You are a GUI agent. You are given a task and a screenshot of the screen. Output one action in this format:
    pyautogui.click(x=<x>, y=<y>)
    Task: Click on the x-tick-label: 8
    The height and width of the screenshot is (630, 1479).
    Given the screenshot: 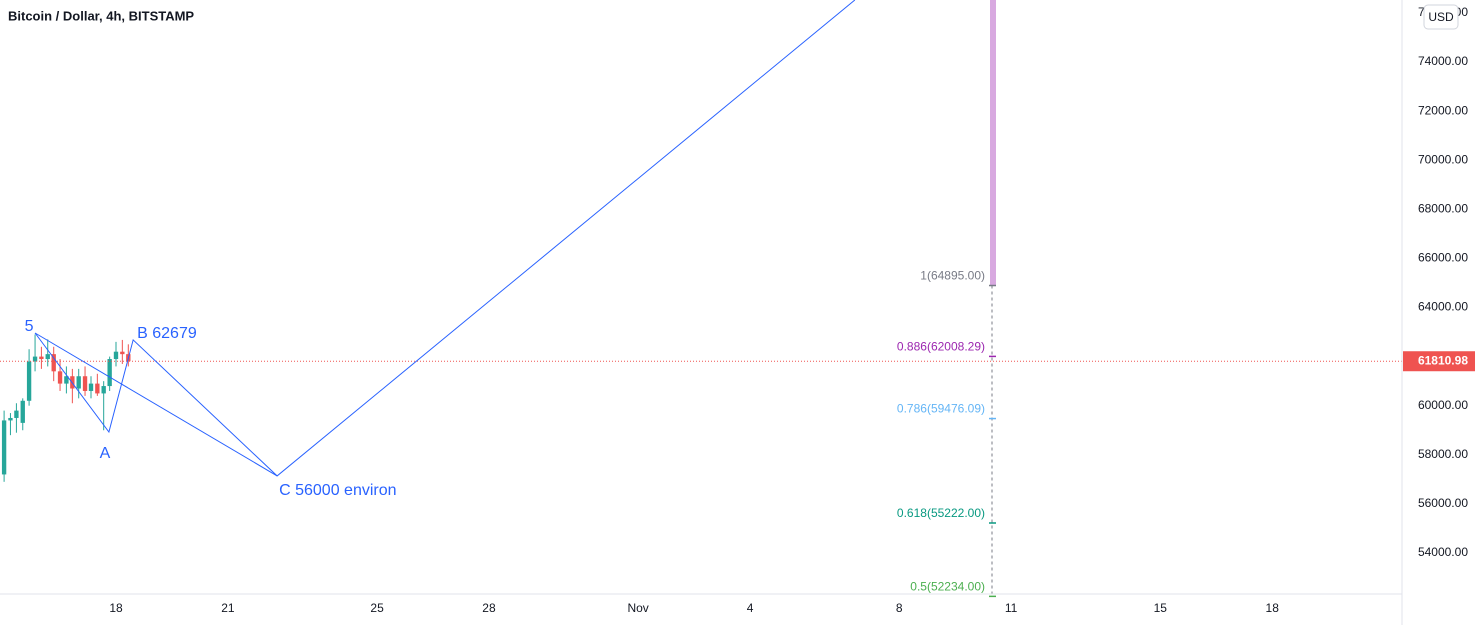 What is the action you would take?
    pyautogui.click(x=899, y=608)
    